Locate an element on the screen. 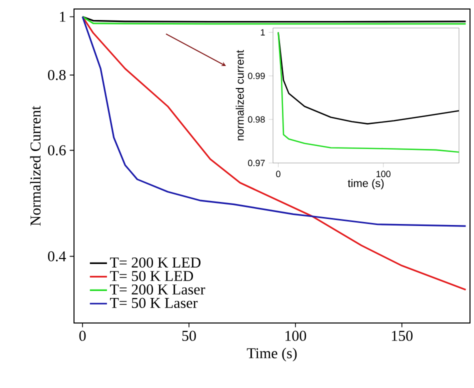  y-tick-label: 0.99 is located at coordinates (256, 76).